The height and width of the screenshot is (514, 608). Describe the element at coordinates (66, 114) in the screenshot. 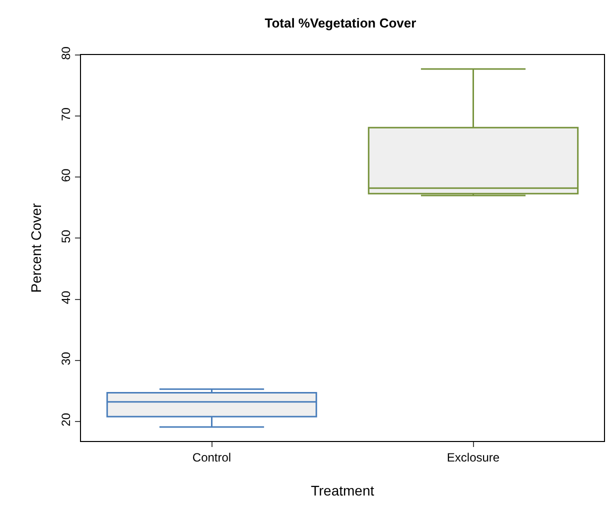

I see `y-tick-label: 70` at that location.